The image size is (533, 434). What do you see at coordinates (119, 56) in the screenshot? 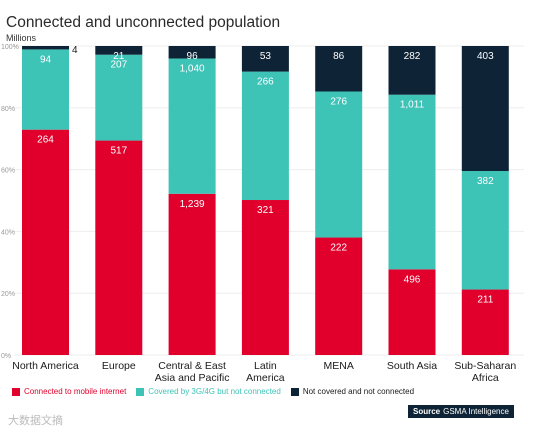
I see `data-label: 21` at bounding box center [119, 56].